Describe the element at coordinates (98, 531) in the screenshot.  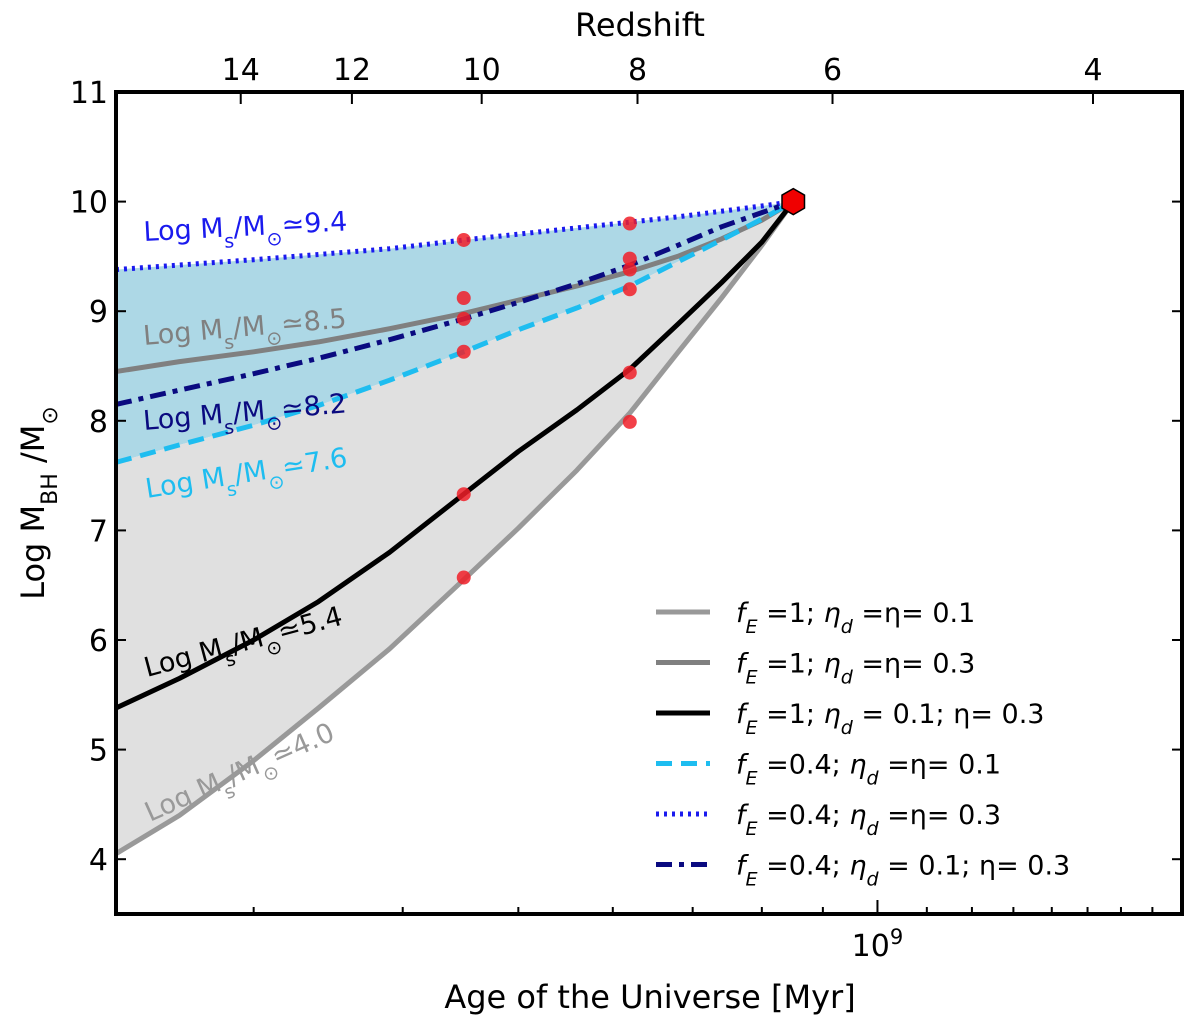
I see `y-tick-label: 7` at that location.